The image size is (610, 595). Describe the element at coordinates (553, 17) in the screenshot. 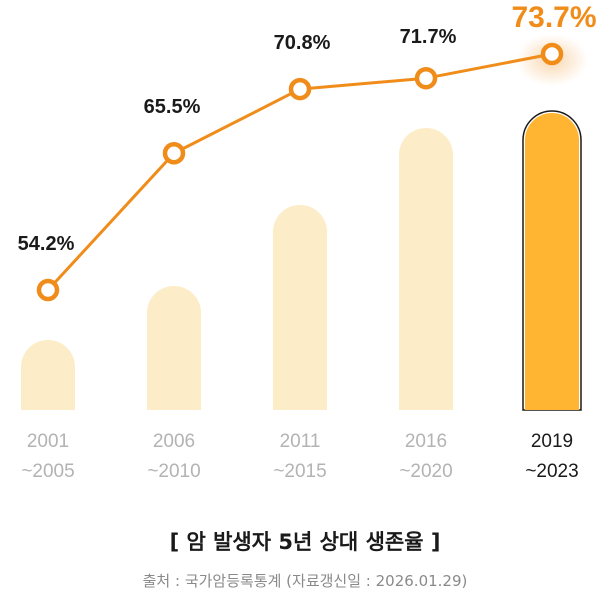

I see `data-label-4: 73.7%` at that location.